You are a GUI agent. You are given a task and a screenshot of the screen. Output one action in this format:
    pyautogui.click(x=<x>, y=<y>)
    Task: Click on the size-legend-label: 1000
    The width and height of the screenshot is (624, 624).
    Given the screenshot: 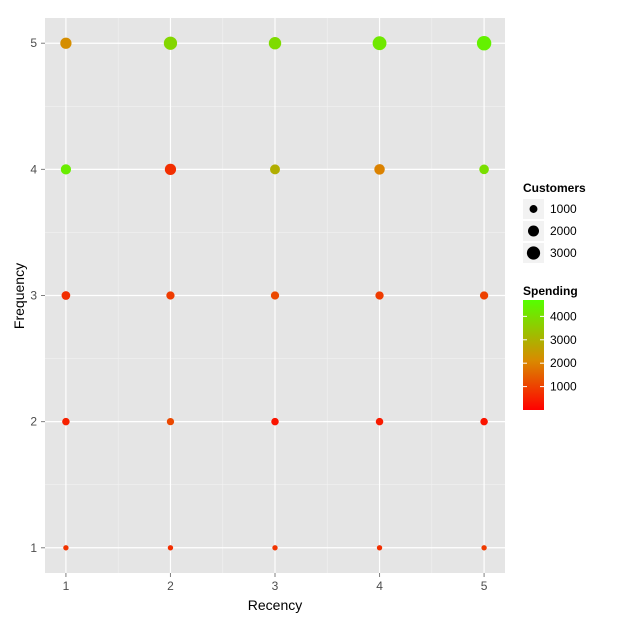 What is the action you would take?
    pyautogui.click(x=563, y=209)
    